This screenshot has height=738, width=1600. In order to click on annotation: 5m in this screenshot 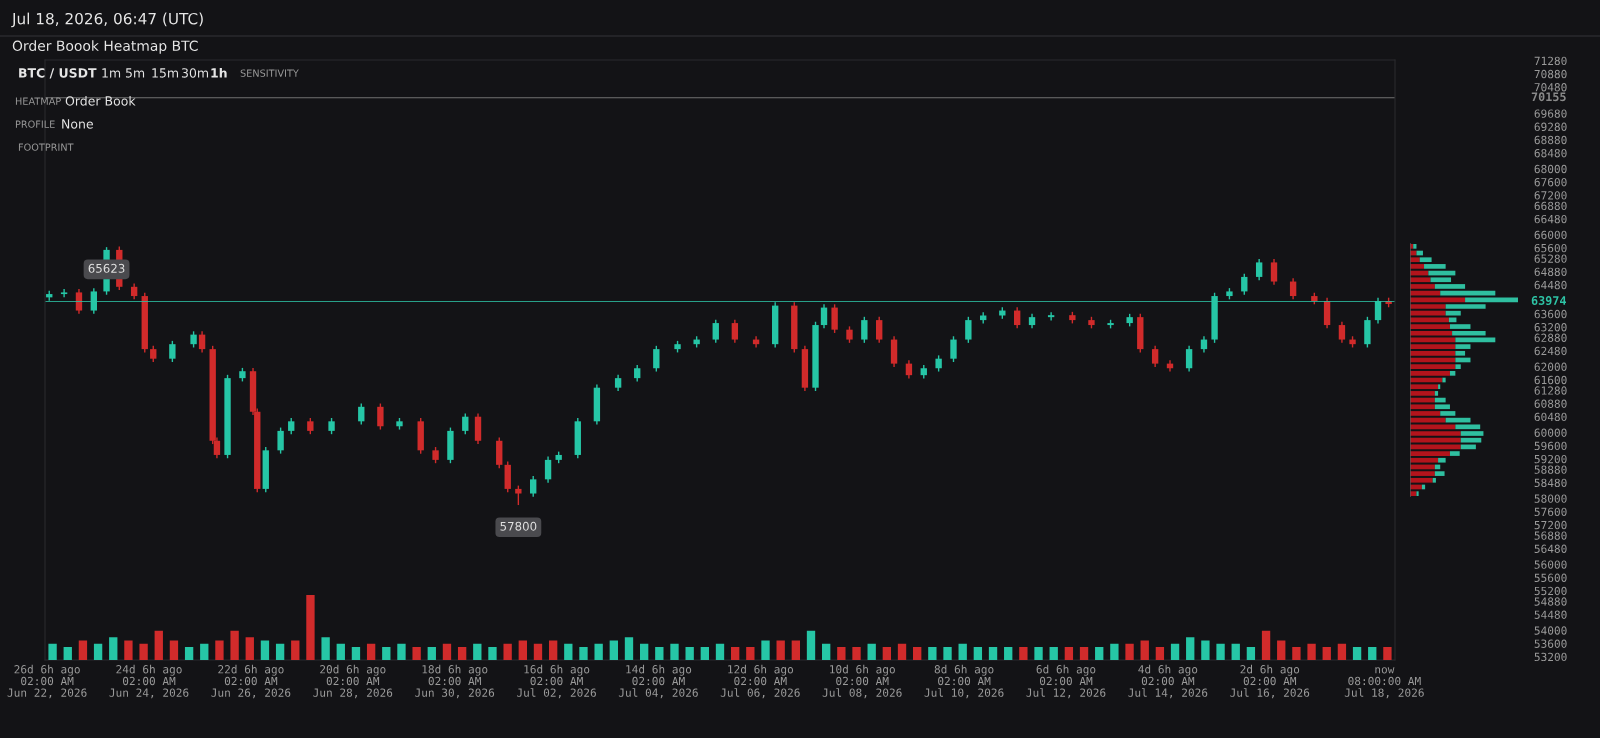, I will do `click(135, 73)`.